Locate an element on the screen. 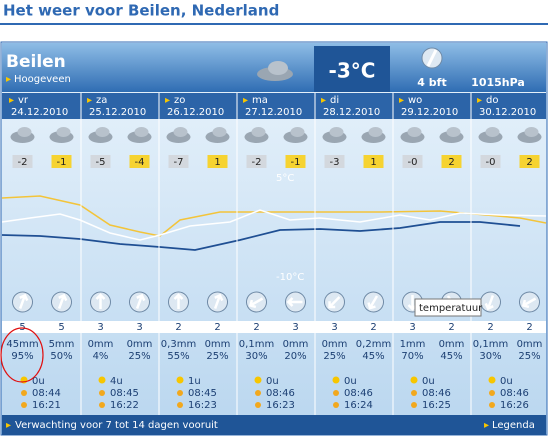  precip-chance: 70% is located at coordinates (412, 356).